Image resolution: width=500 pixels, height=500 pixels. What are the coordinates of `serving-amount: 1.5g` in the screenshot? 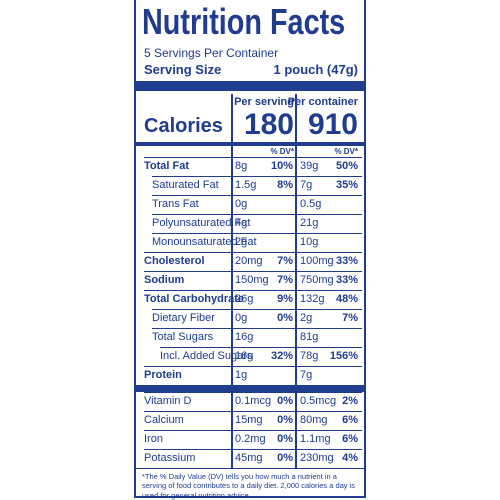 It's located at (246, 184).